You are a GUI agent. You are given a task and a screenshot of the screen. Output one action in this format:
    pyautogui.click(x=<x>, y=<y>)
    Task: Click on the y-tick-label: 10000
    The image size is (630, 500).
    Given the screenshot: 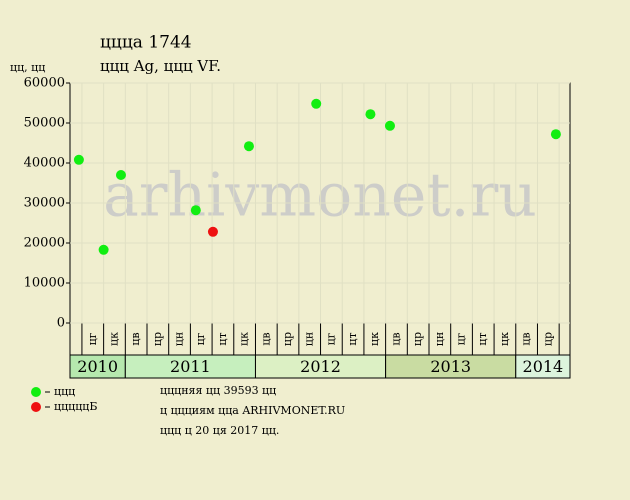 What is the action you would take?
    pyautogui.click(x=44, y=283)
    